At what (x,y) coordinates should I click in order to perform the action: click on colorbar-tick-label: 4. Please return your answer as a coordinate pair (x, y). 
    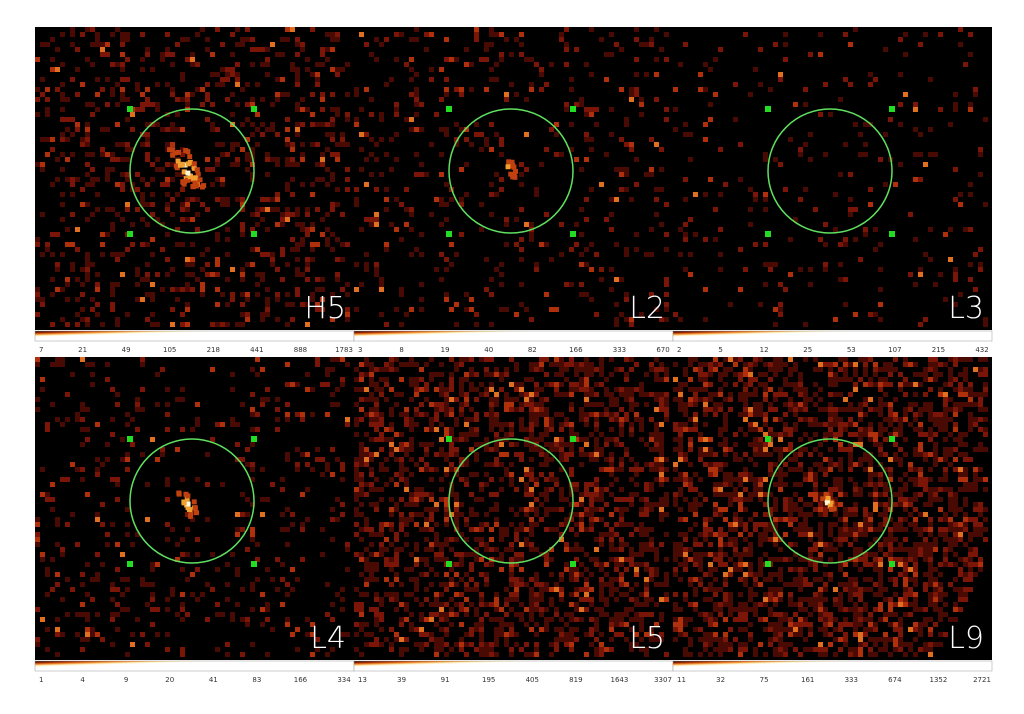
    Looking at the image, I should click on (82, 680).